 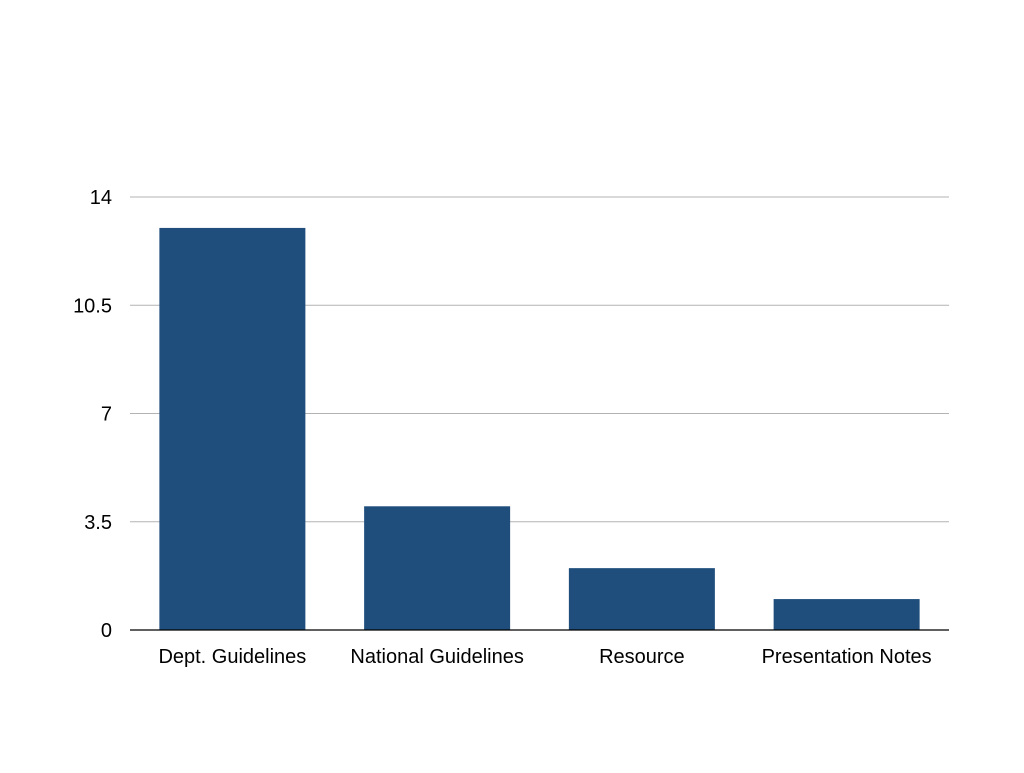 What do you see at coordinates (92, 414) in the screenshot?
I see `y-axis-tick-labels: 0 3.5 7 10.5 14` at bounding box center [92, 414].